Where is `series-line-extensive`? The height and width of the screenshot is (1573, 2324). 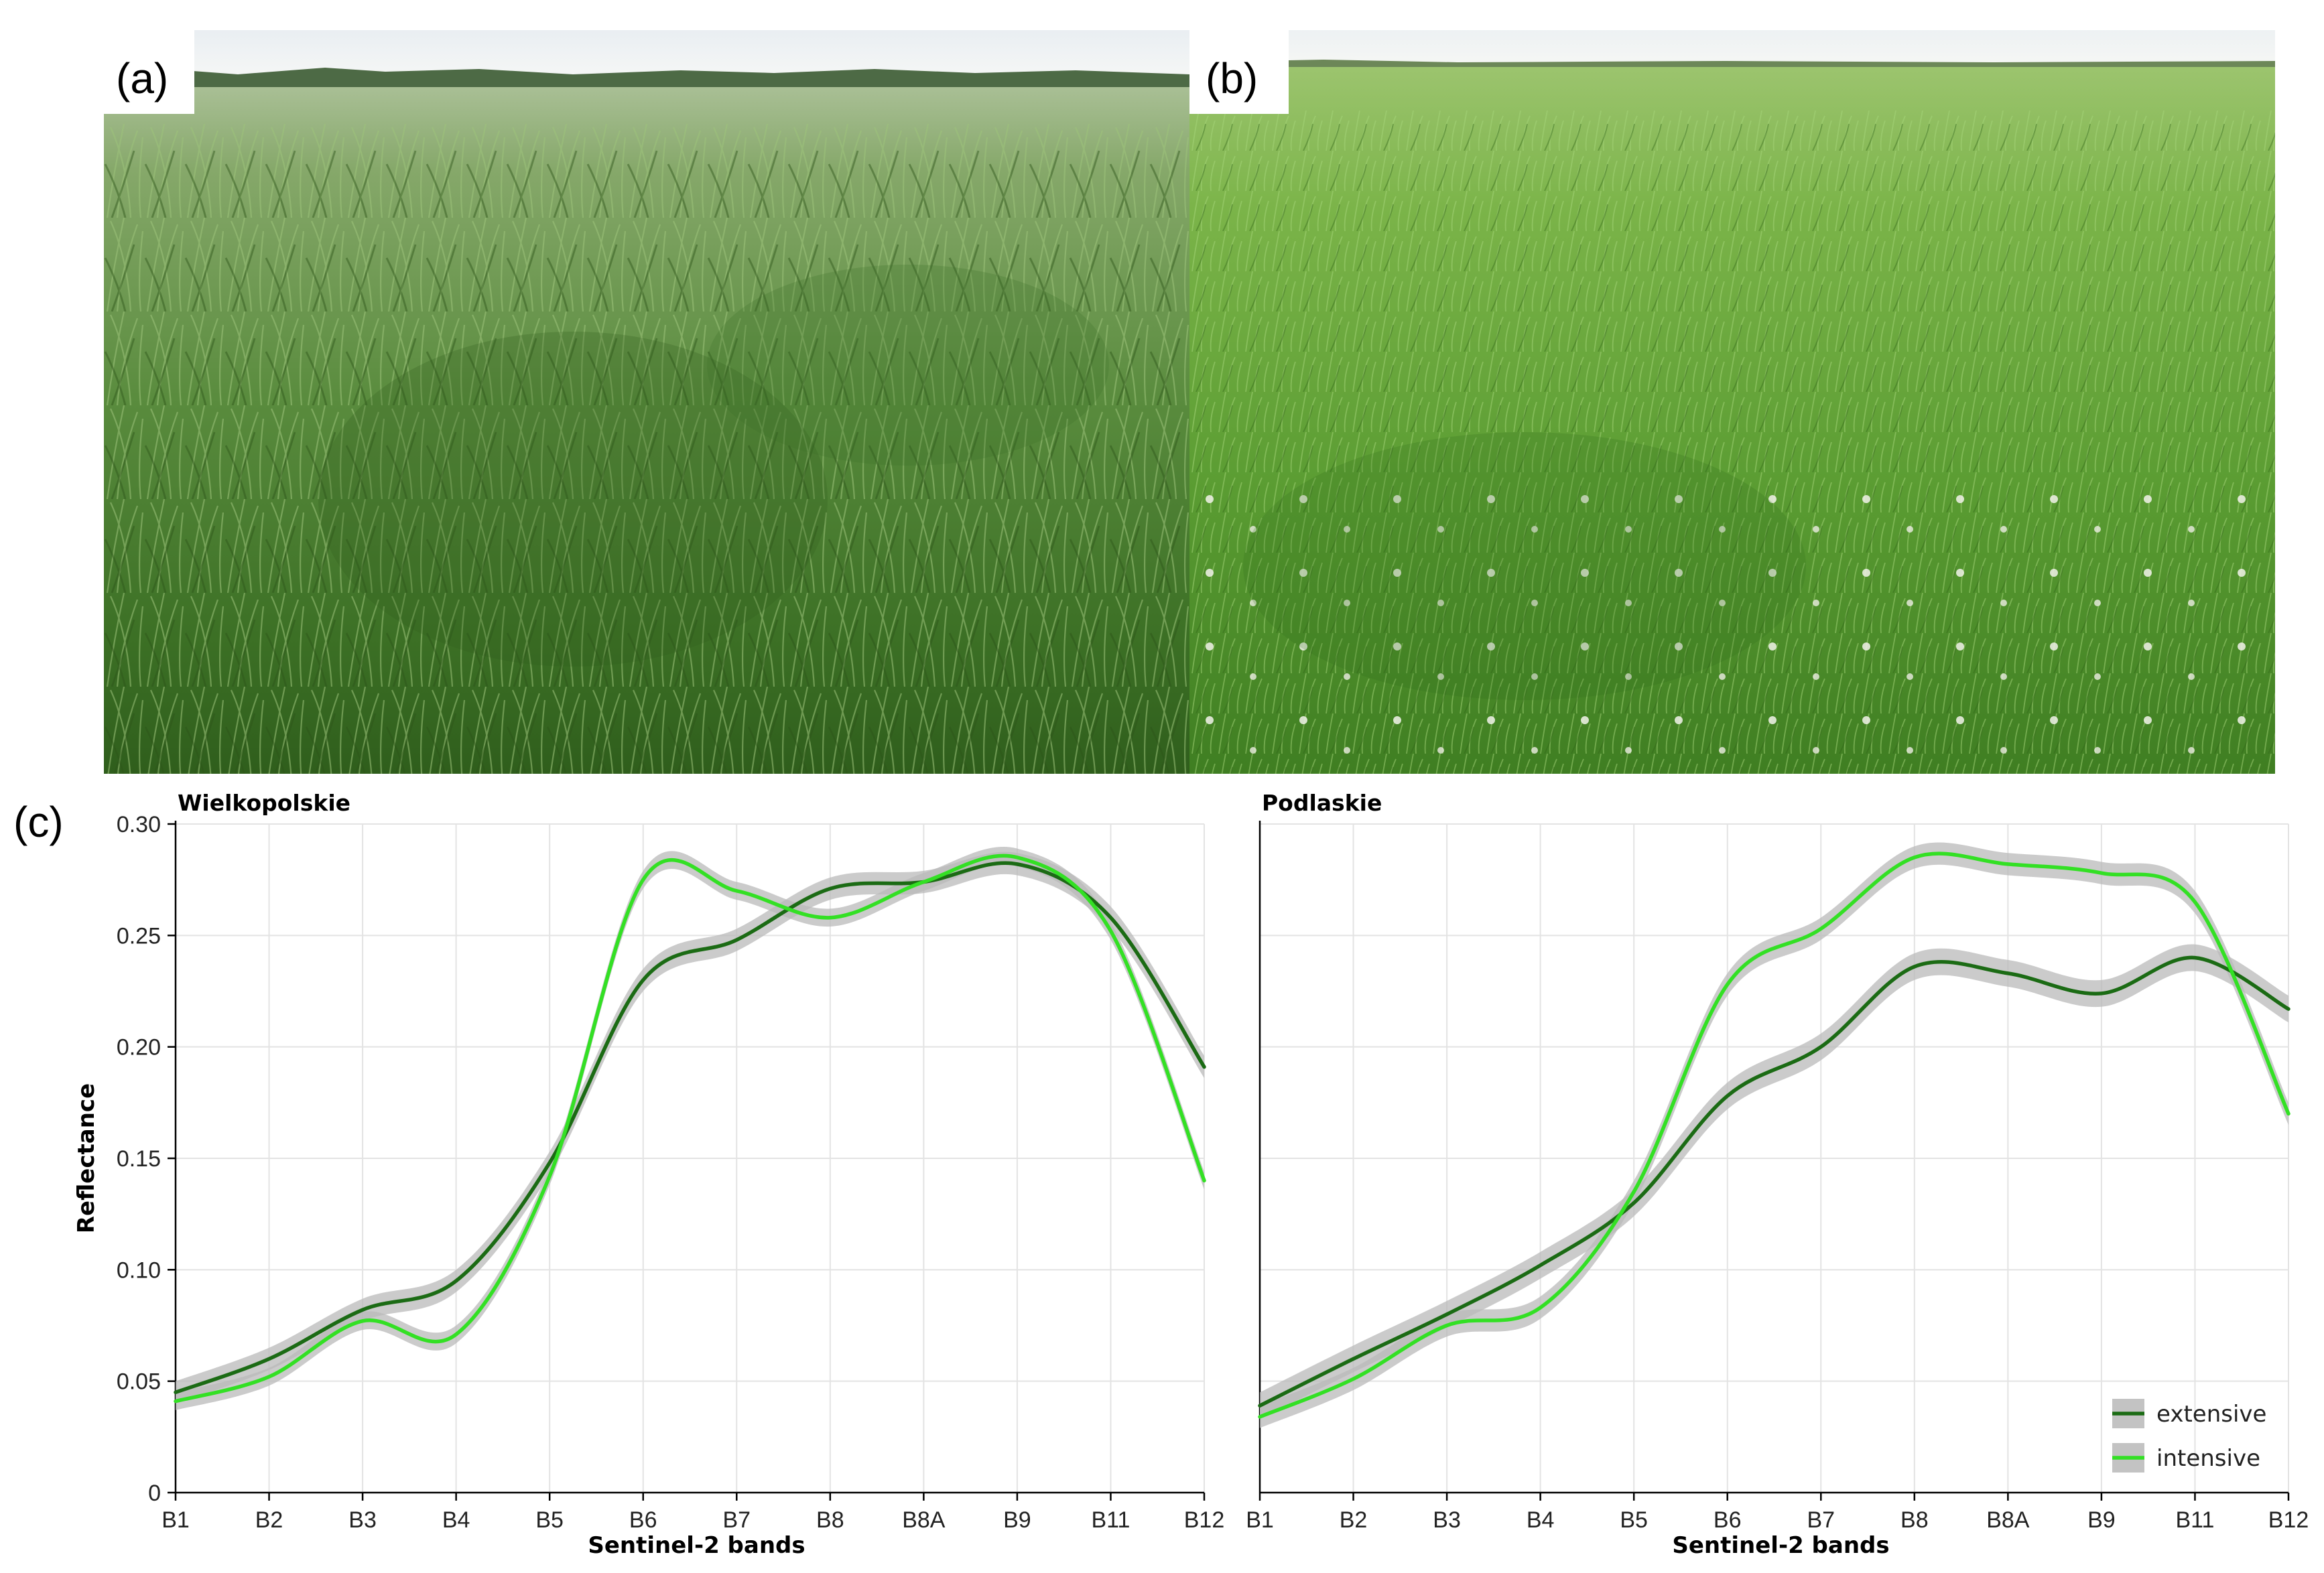 series-line-extensive is located at coordinates (1774, 1182).